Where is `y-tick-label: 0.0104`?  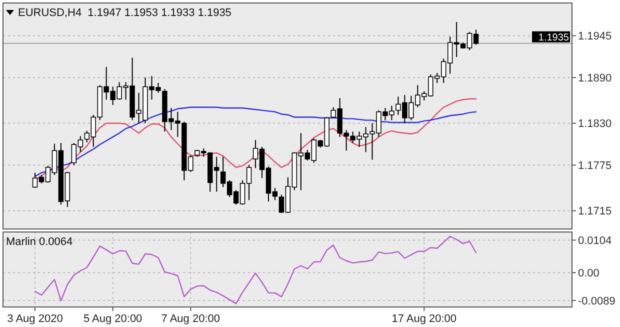 y-tick-label: 0.0104 is located at coordinates (595, 241).